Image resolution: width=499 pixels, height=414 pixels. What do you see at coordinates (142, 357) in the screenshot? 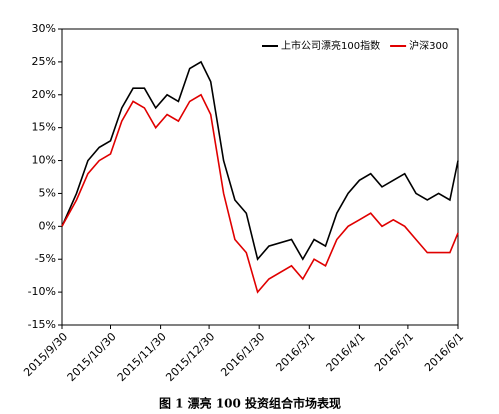
I see `x-tick-label: 2015/11/30` at bounding box center [142, 357].